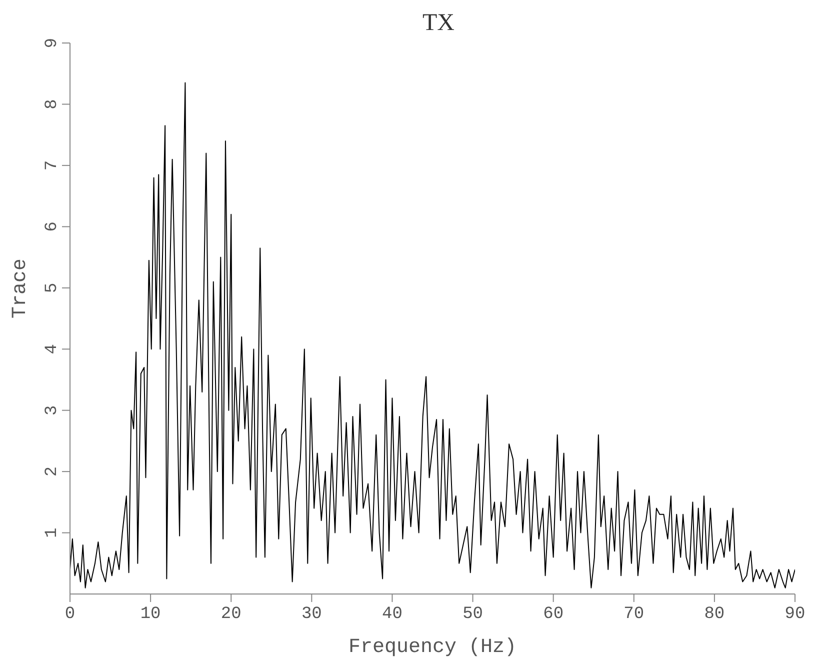  What do you see at coordinates (52, 287) in the screenshot?
I see `y-tick-label: 5` at bounding box center [52, 287].